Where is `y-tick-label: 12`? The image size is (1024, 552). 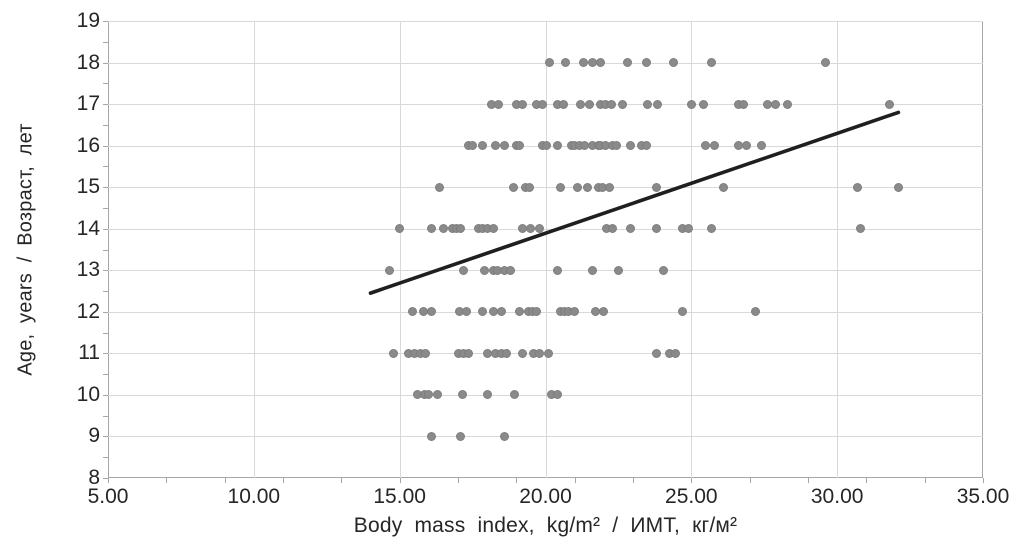
y-tick-label: 12 is located at coordinates (88, 311).